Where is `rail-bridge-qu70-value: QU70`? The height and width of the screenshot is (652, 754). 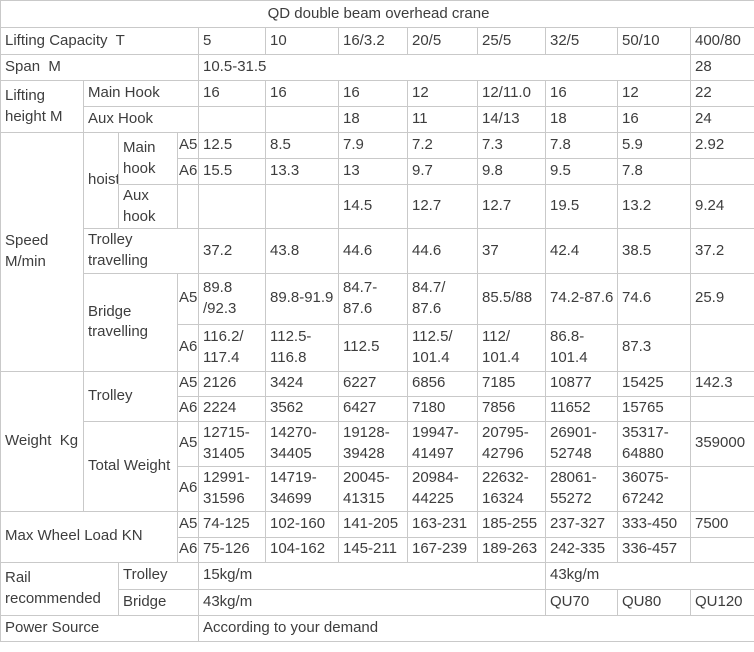
rail-bridge-qu70-value: QU70 is located at coordinates (581, 602).